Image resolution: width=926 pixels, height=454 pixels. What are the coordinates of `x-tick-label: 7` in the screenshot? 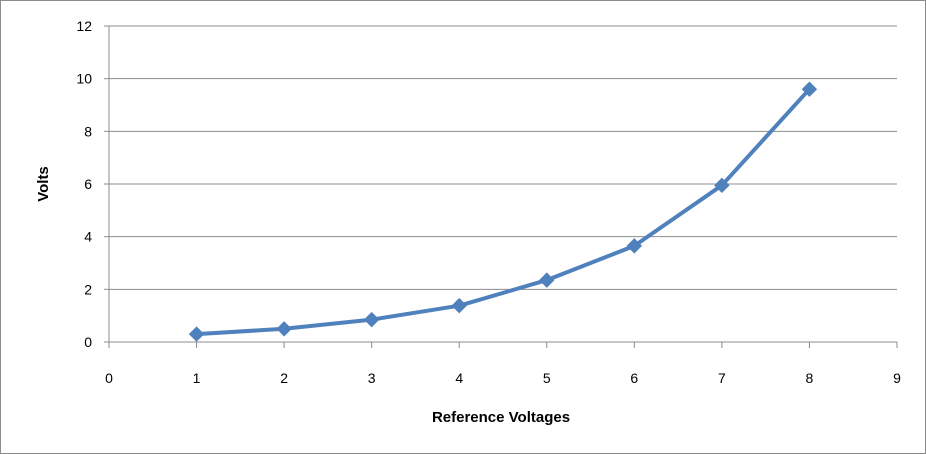 It's located at (722, 378).